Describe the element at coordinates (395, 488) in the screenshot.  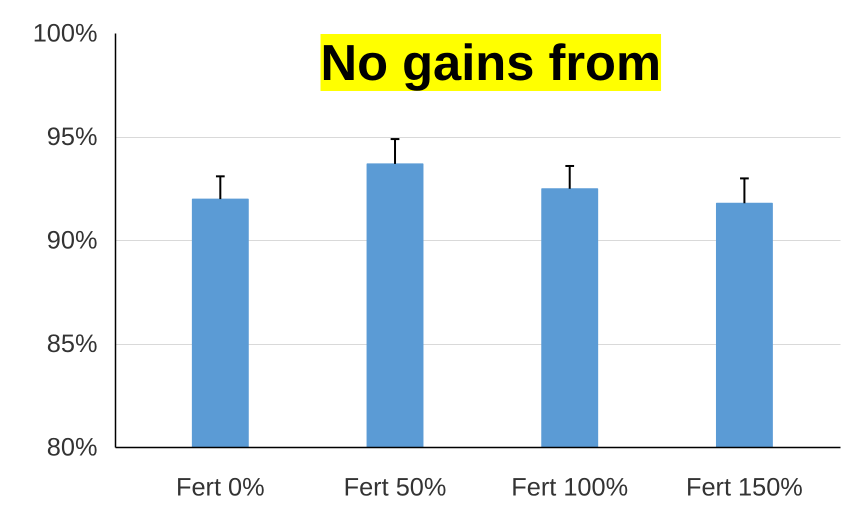
I see `x-tick-label: Fert 50%` at that location.